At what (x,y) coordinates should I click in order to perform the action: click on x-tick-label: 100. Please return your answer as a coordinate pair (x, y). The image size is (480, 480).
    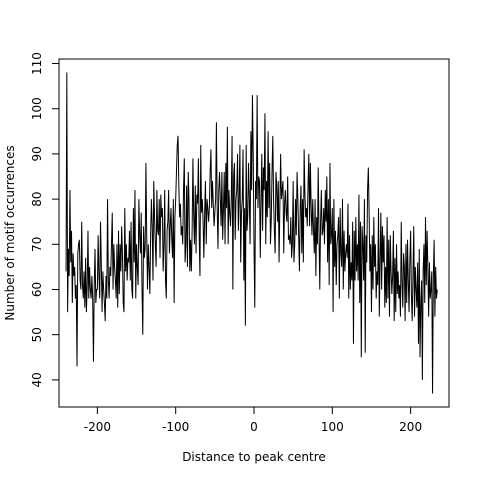
    Looking at the image, I should click on (332, 427).